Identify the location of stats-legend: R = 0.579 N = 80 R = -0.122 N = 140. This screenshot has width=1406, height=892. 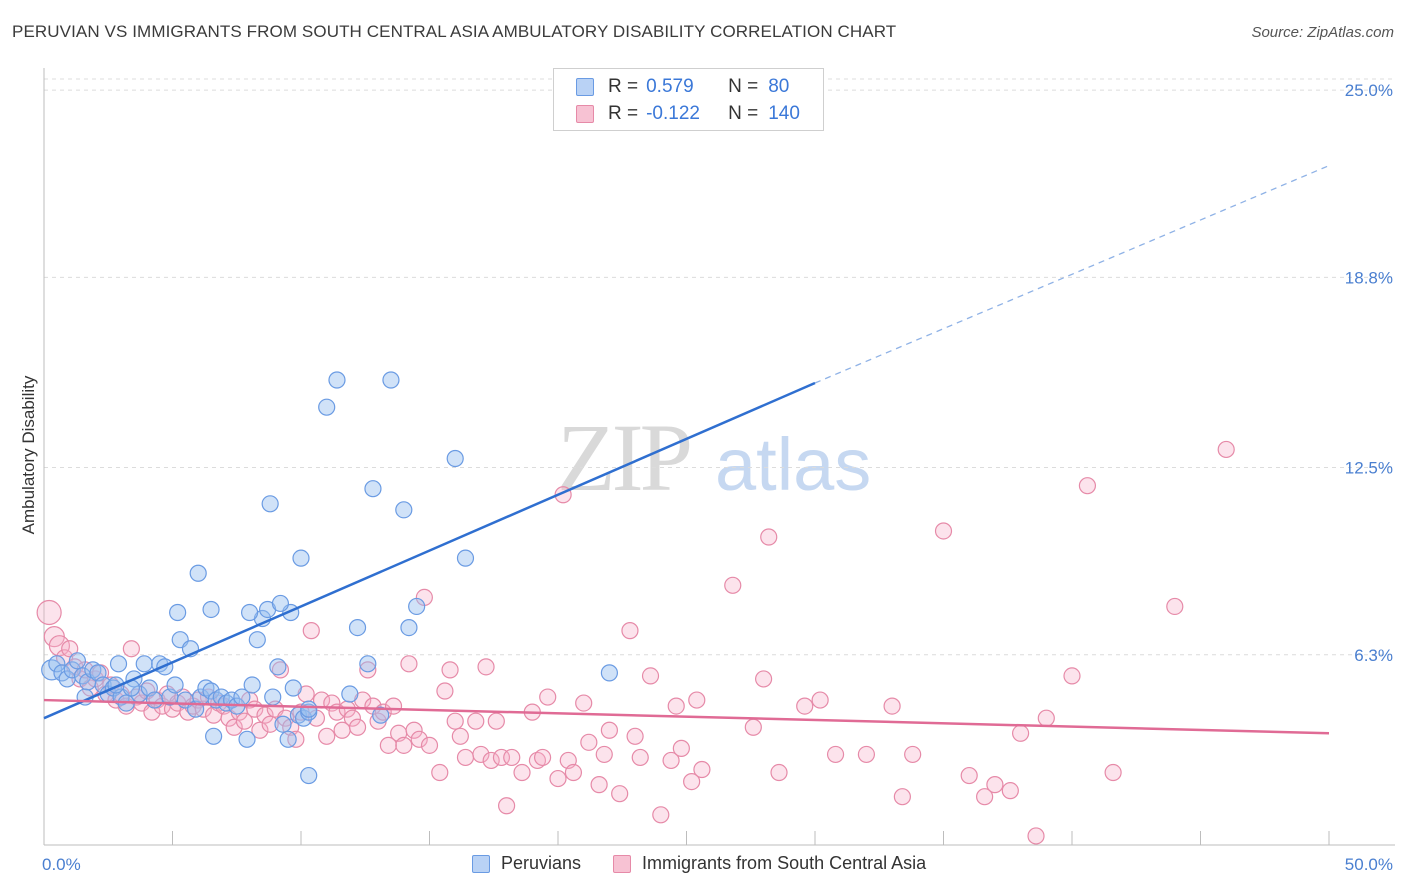
(688, 99).